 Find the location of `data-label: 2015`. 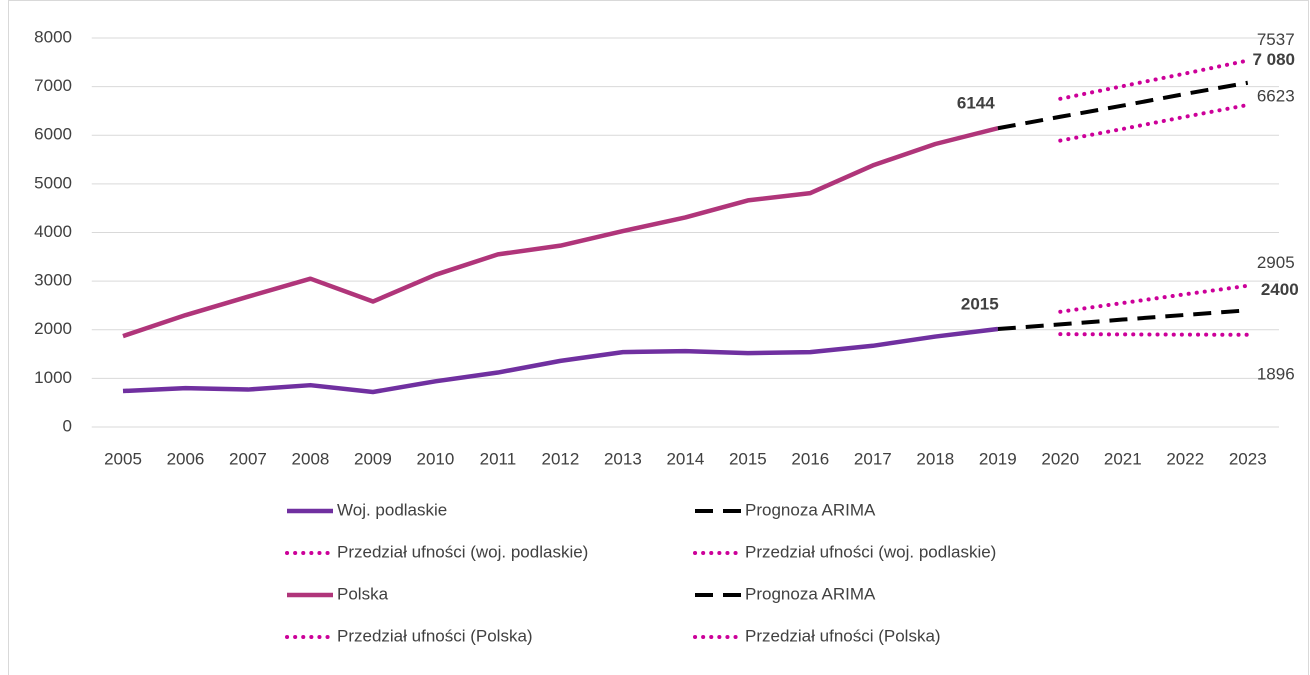

data-label: 2015 is located at coordinates (980, 304).